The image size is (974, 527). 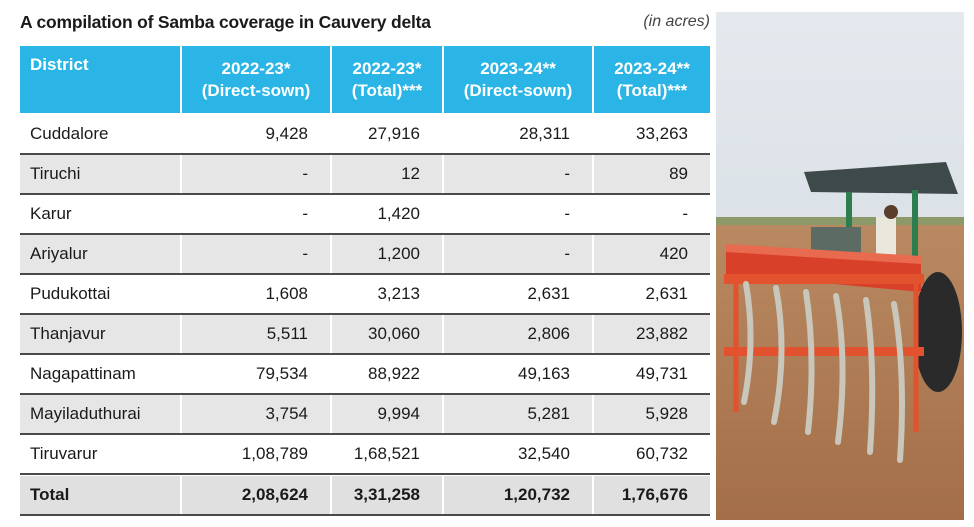 I want to click on header-cell: 2022-23* (Direct-sown), so click(x=256, y=79).